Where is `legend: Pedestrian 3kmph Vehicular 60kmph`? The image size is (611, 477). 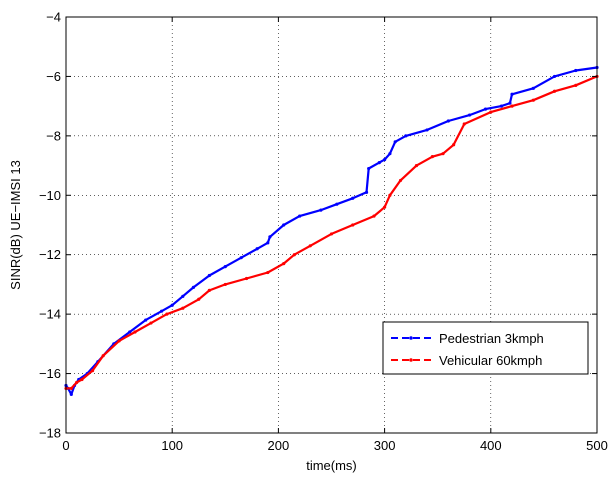 legend: Pedestrian 3kmph Vehicular 60kmph is located at coordinates (485, 348).